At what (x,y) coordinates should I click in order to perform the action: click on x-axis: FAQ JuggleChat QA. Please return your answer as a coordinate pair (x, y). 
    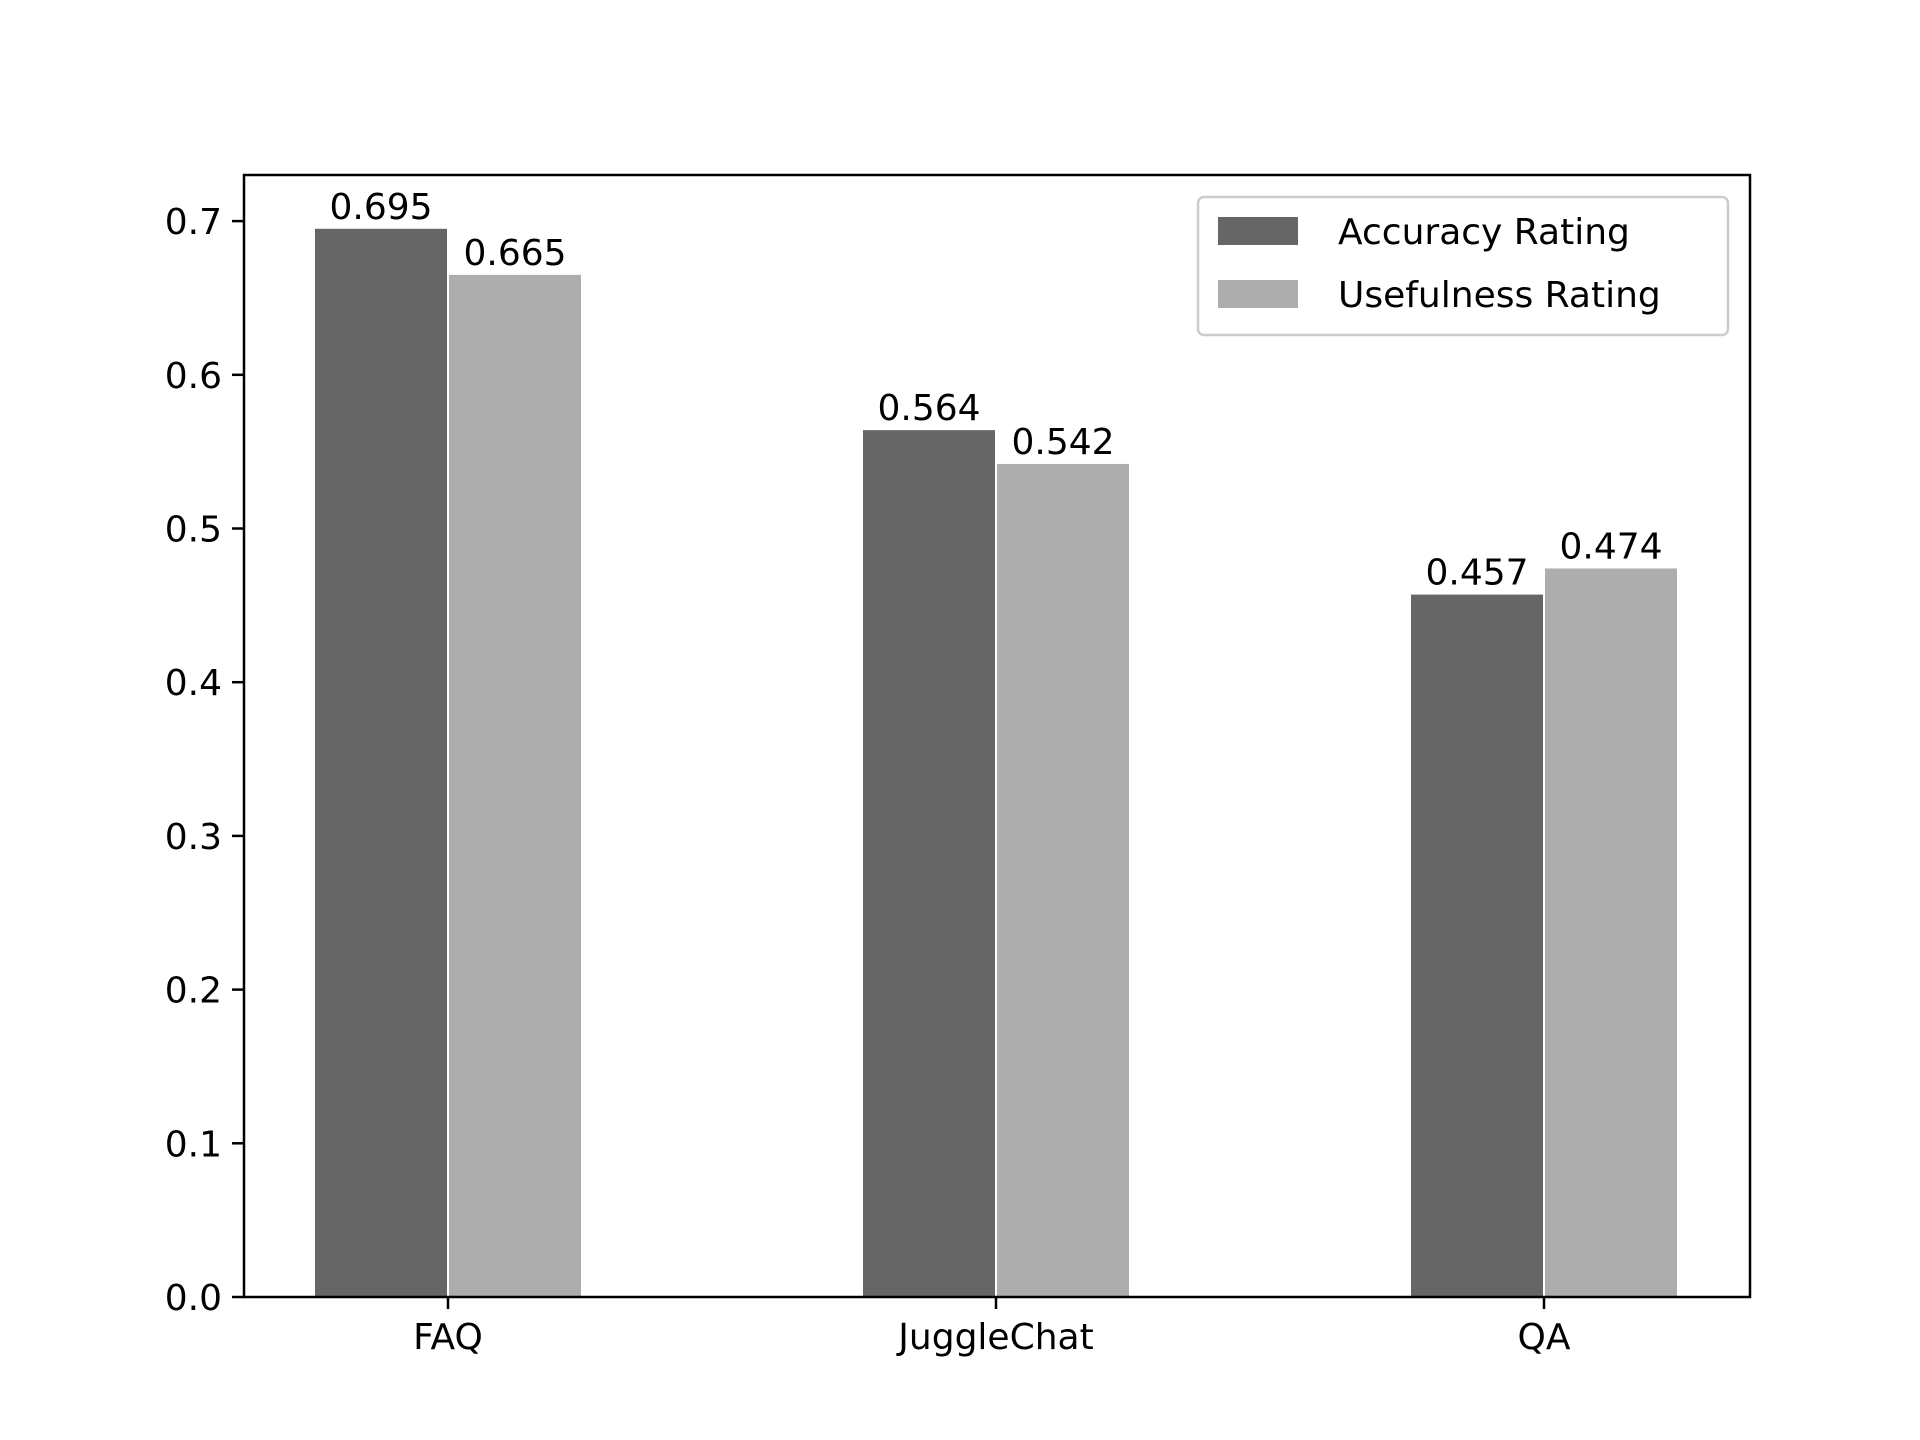
    Looking at the image, I should click on (992, 1327).